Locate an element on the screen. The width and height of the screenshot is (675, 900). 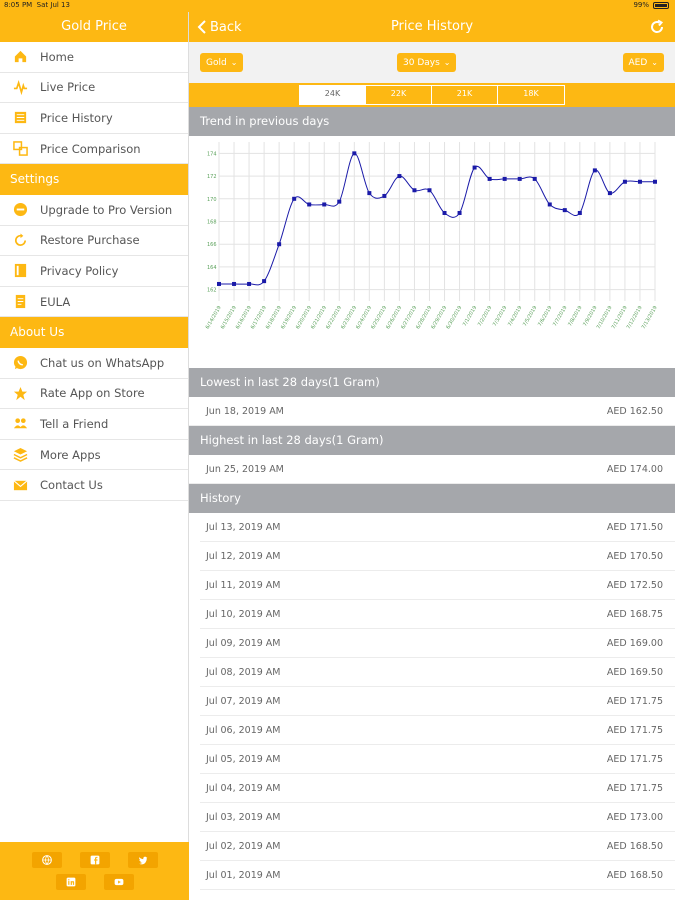
twitter-button is located at coordinates (142, 860).